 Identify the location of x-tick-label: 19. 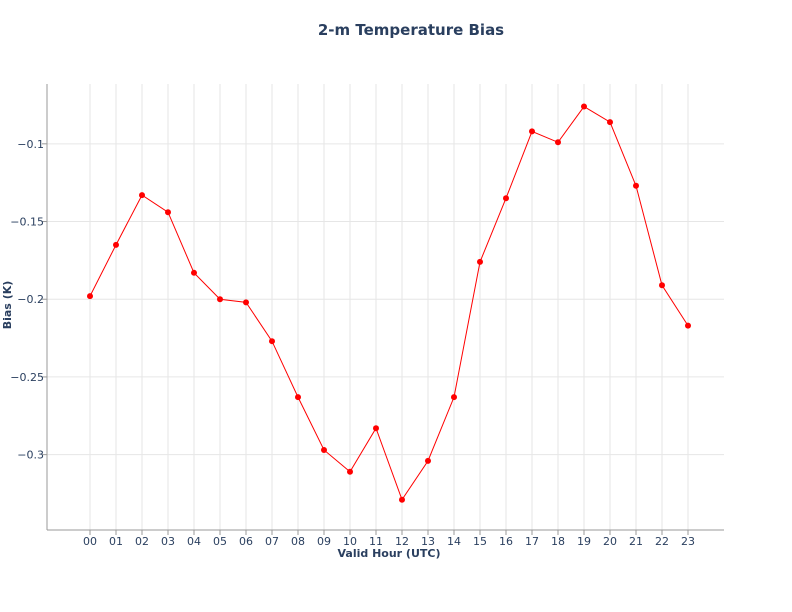
(584, 541).